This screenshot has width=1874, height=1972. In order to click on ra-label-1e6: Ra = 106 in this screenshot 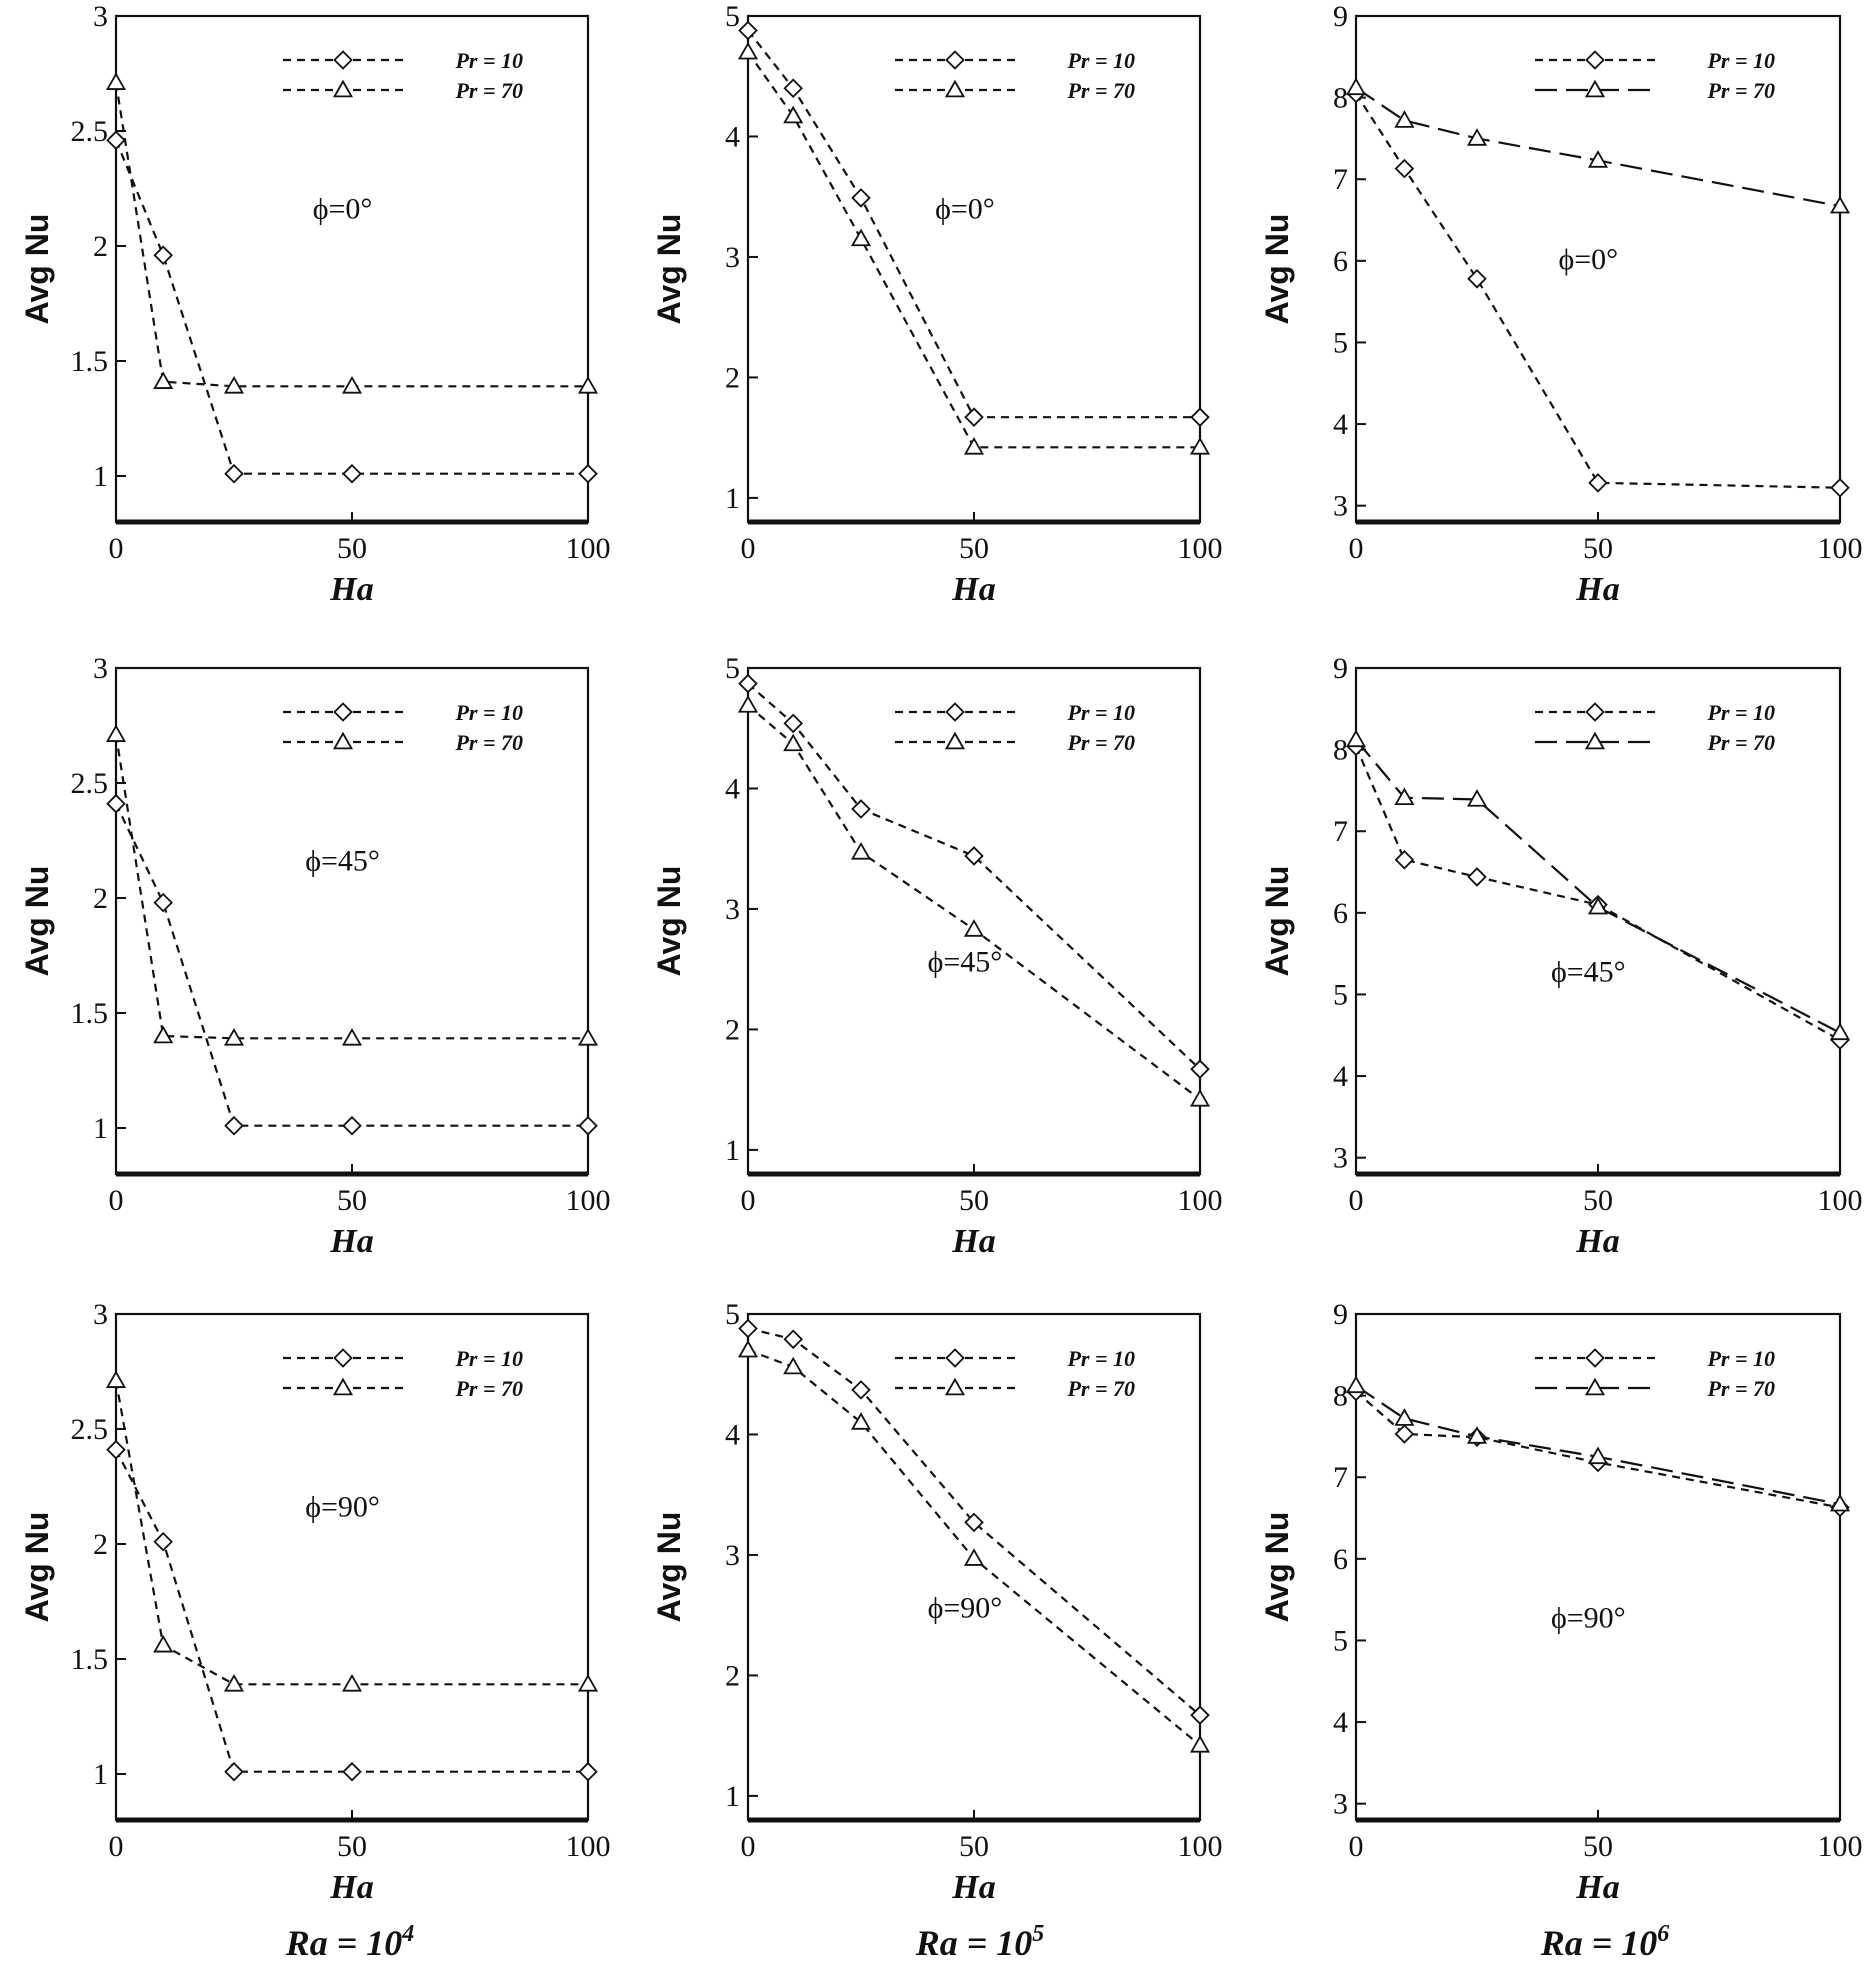, I will do `click(1605, 1942)`.